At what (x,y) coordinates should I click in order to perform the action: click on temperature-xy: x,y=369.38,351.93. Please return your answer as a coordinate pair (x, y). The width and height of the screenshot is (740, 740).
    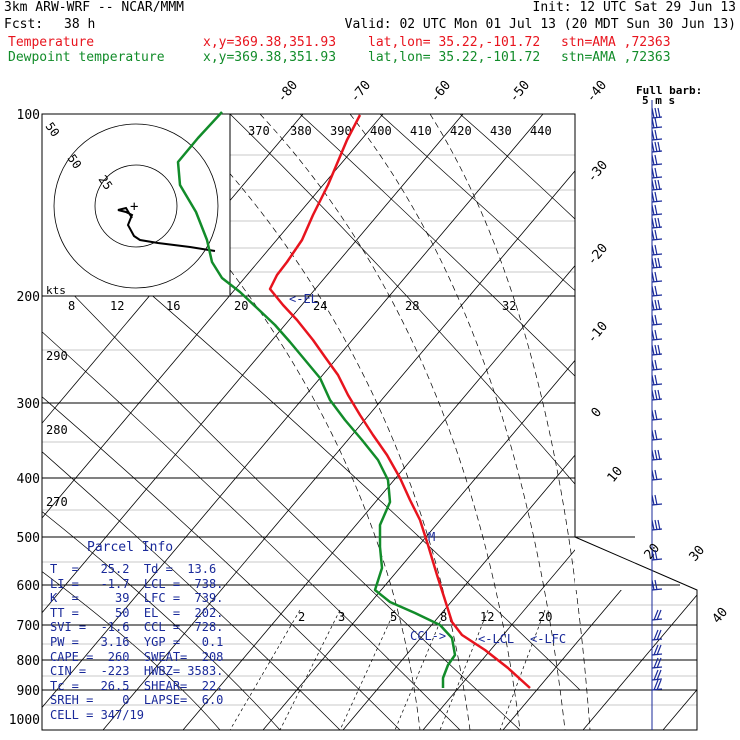
    Looking at the image, I should click on (270, 42).